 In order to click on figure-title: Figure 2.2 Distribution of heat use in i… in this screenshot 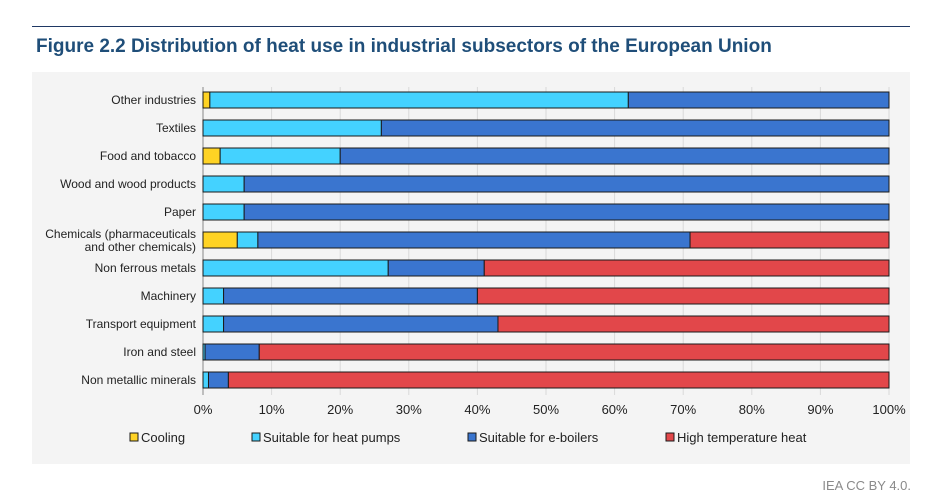, I will do `click(404, 46)`.